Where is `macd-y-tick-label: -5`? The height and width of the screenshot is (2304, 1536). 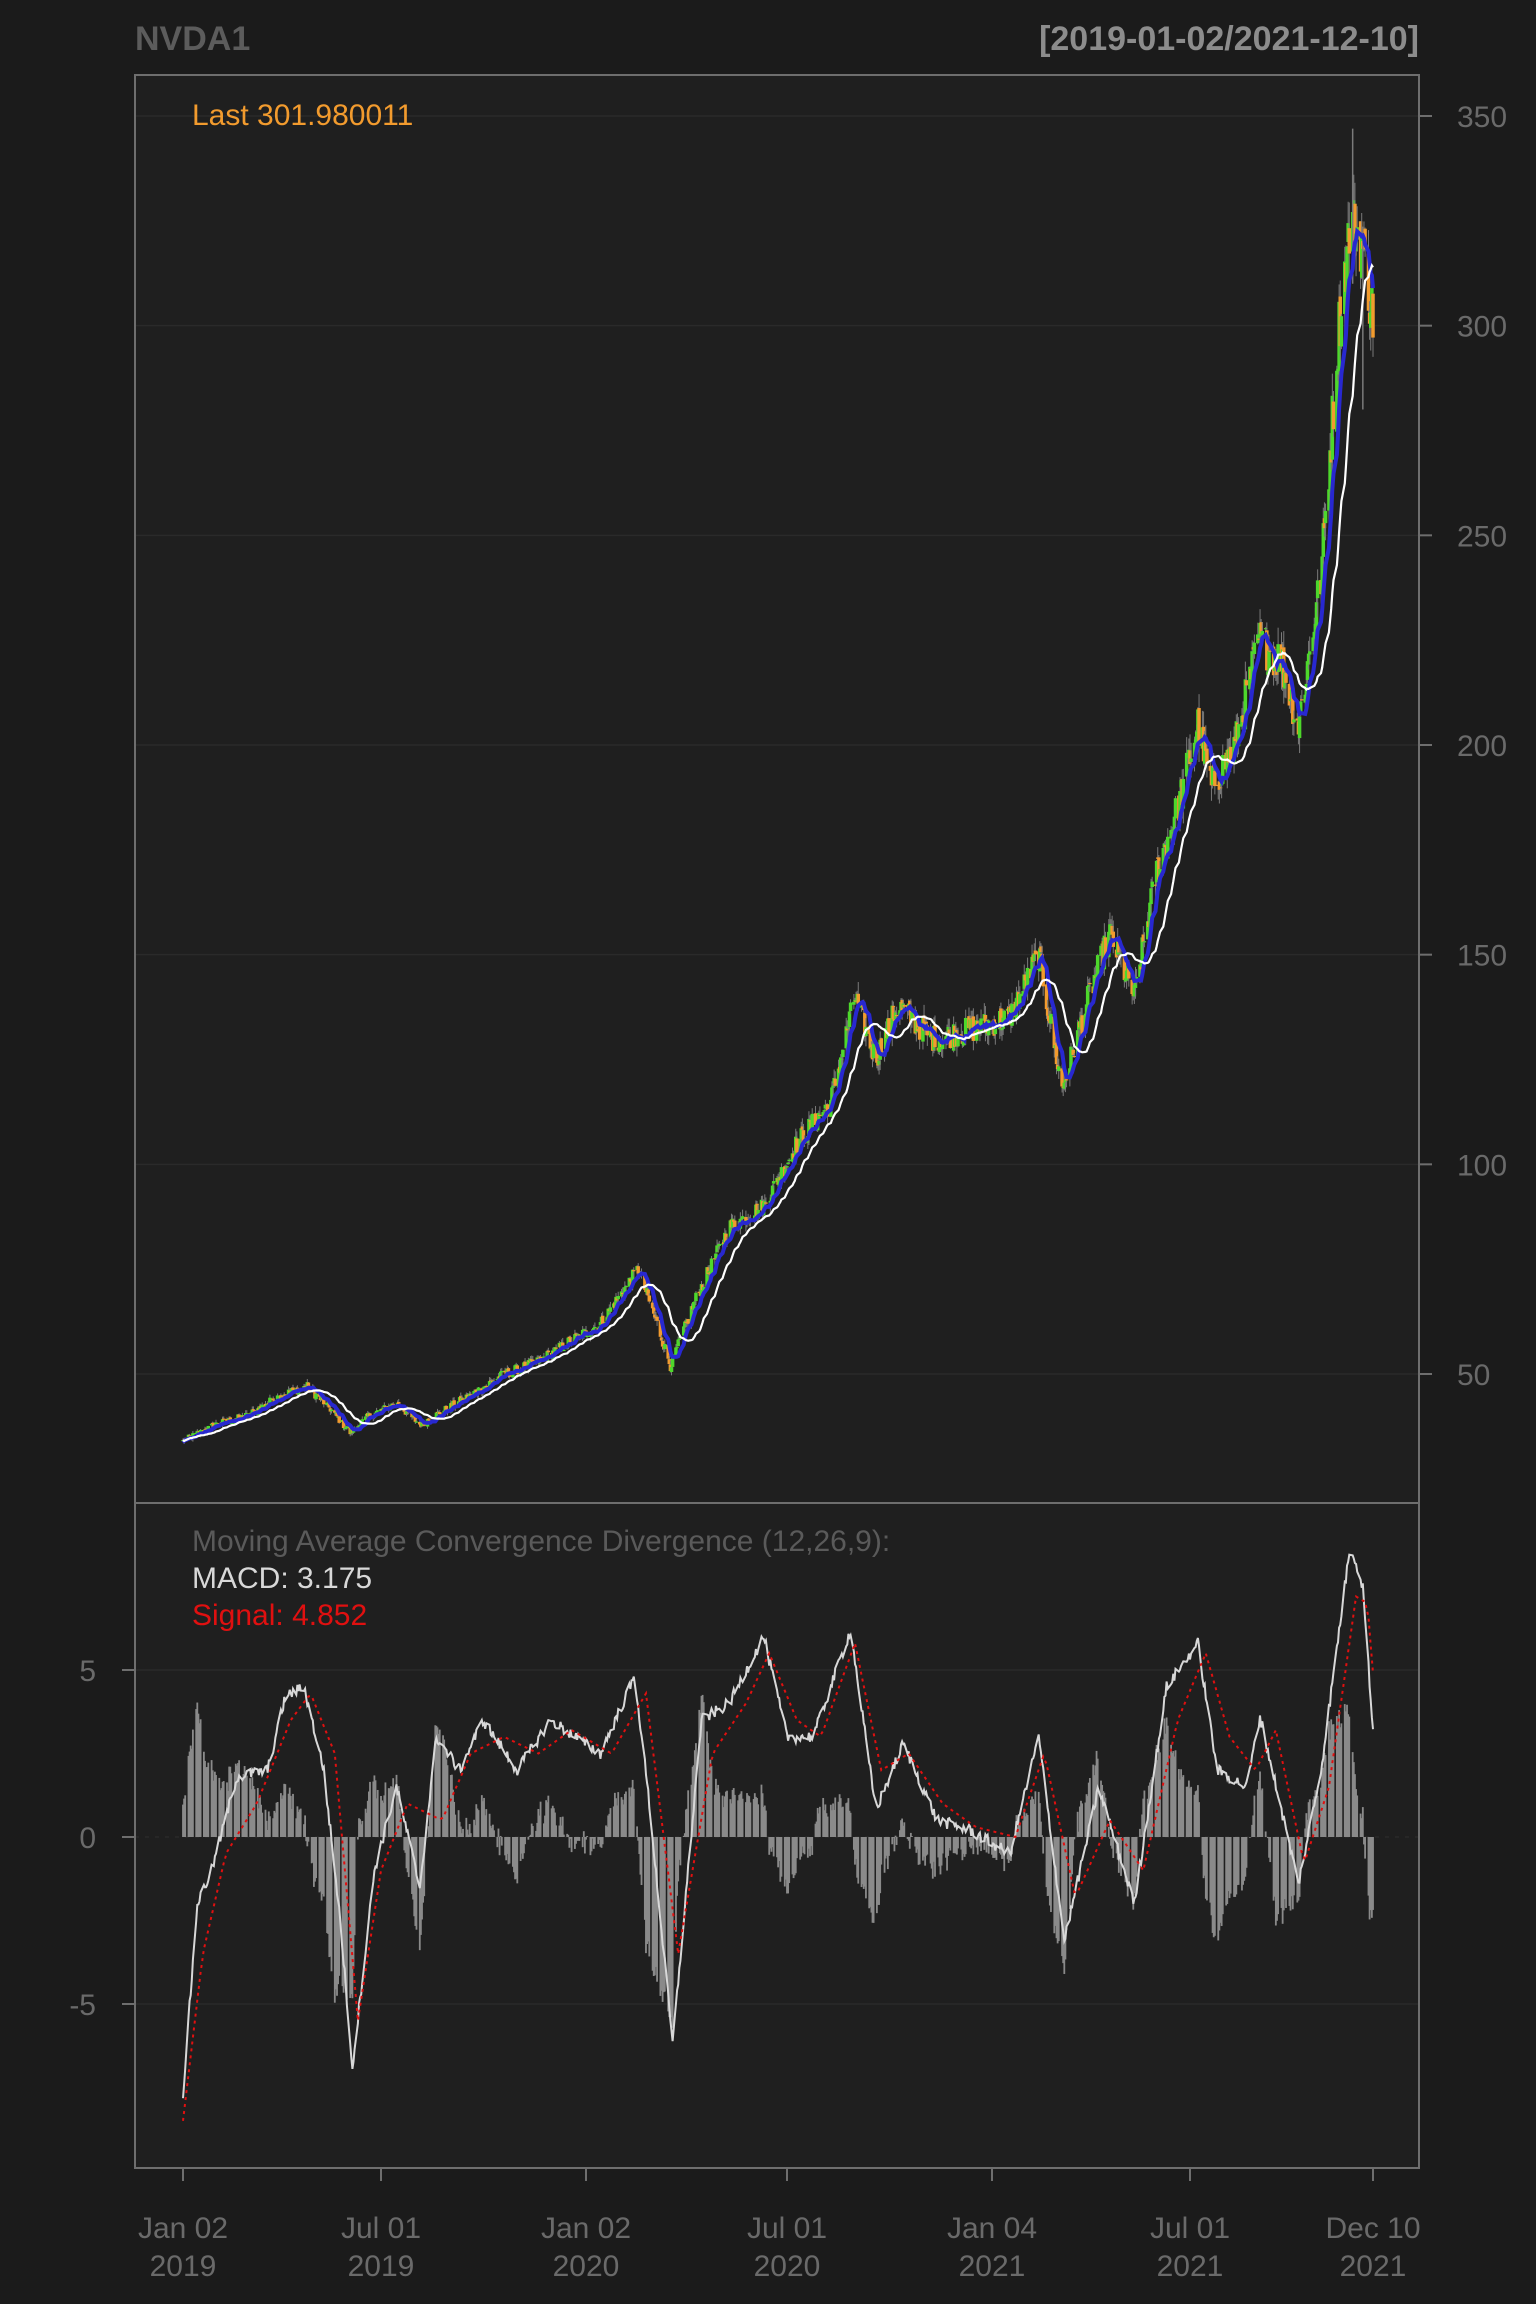
macd-y-tick-label: -5 is located at coordinates (82, 2005).